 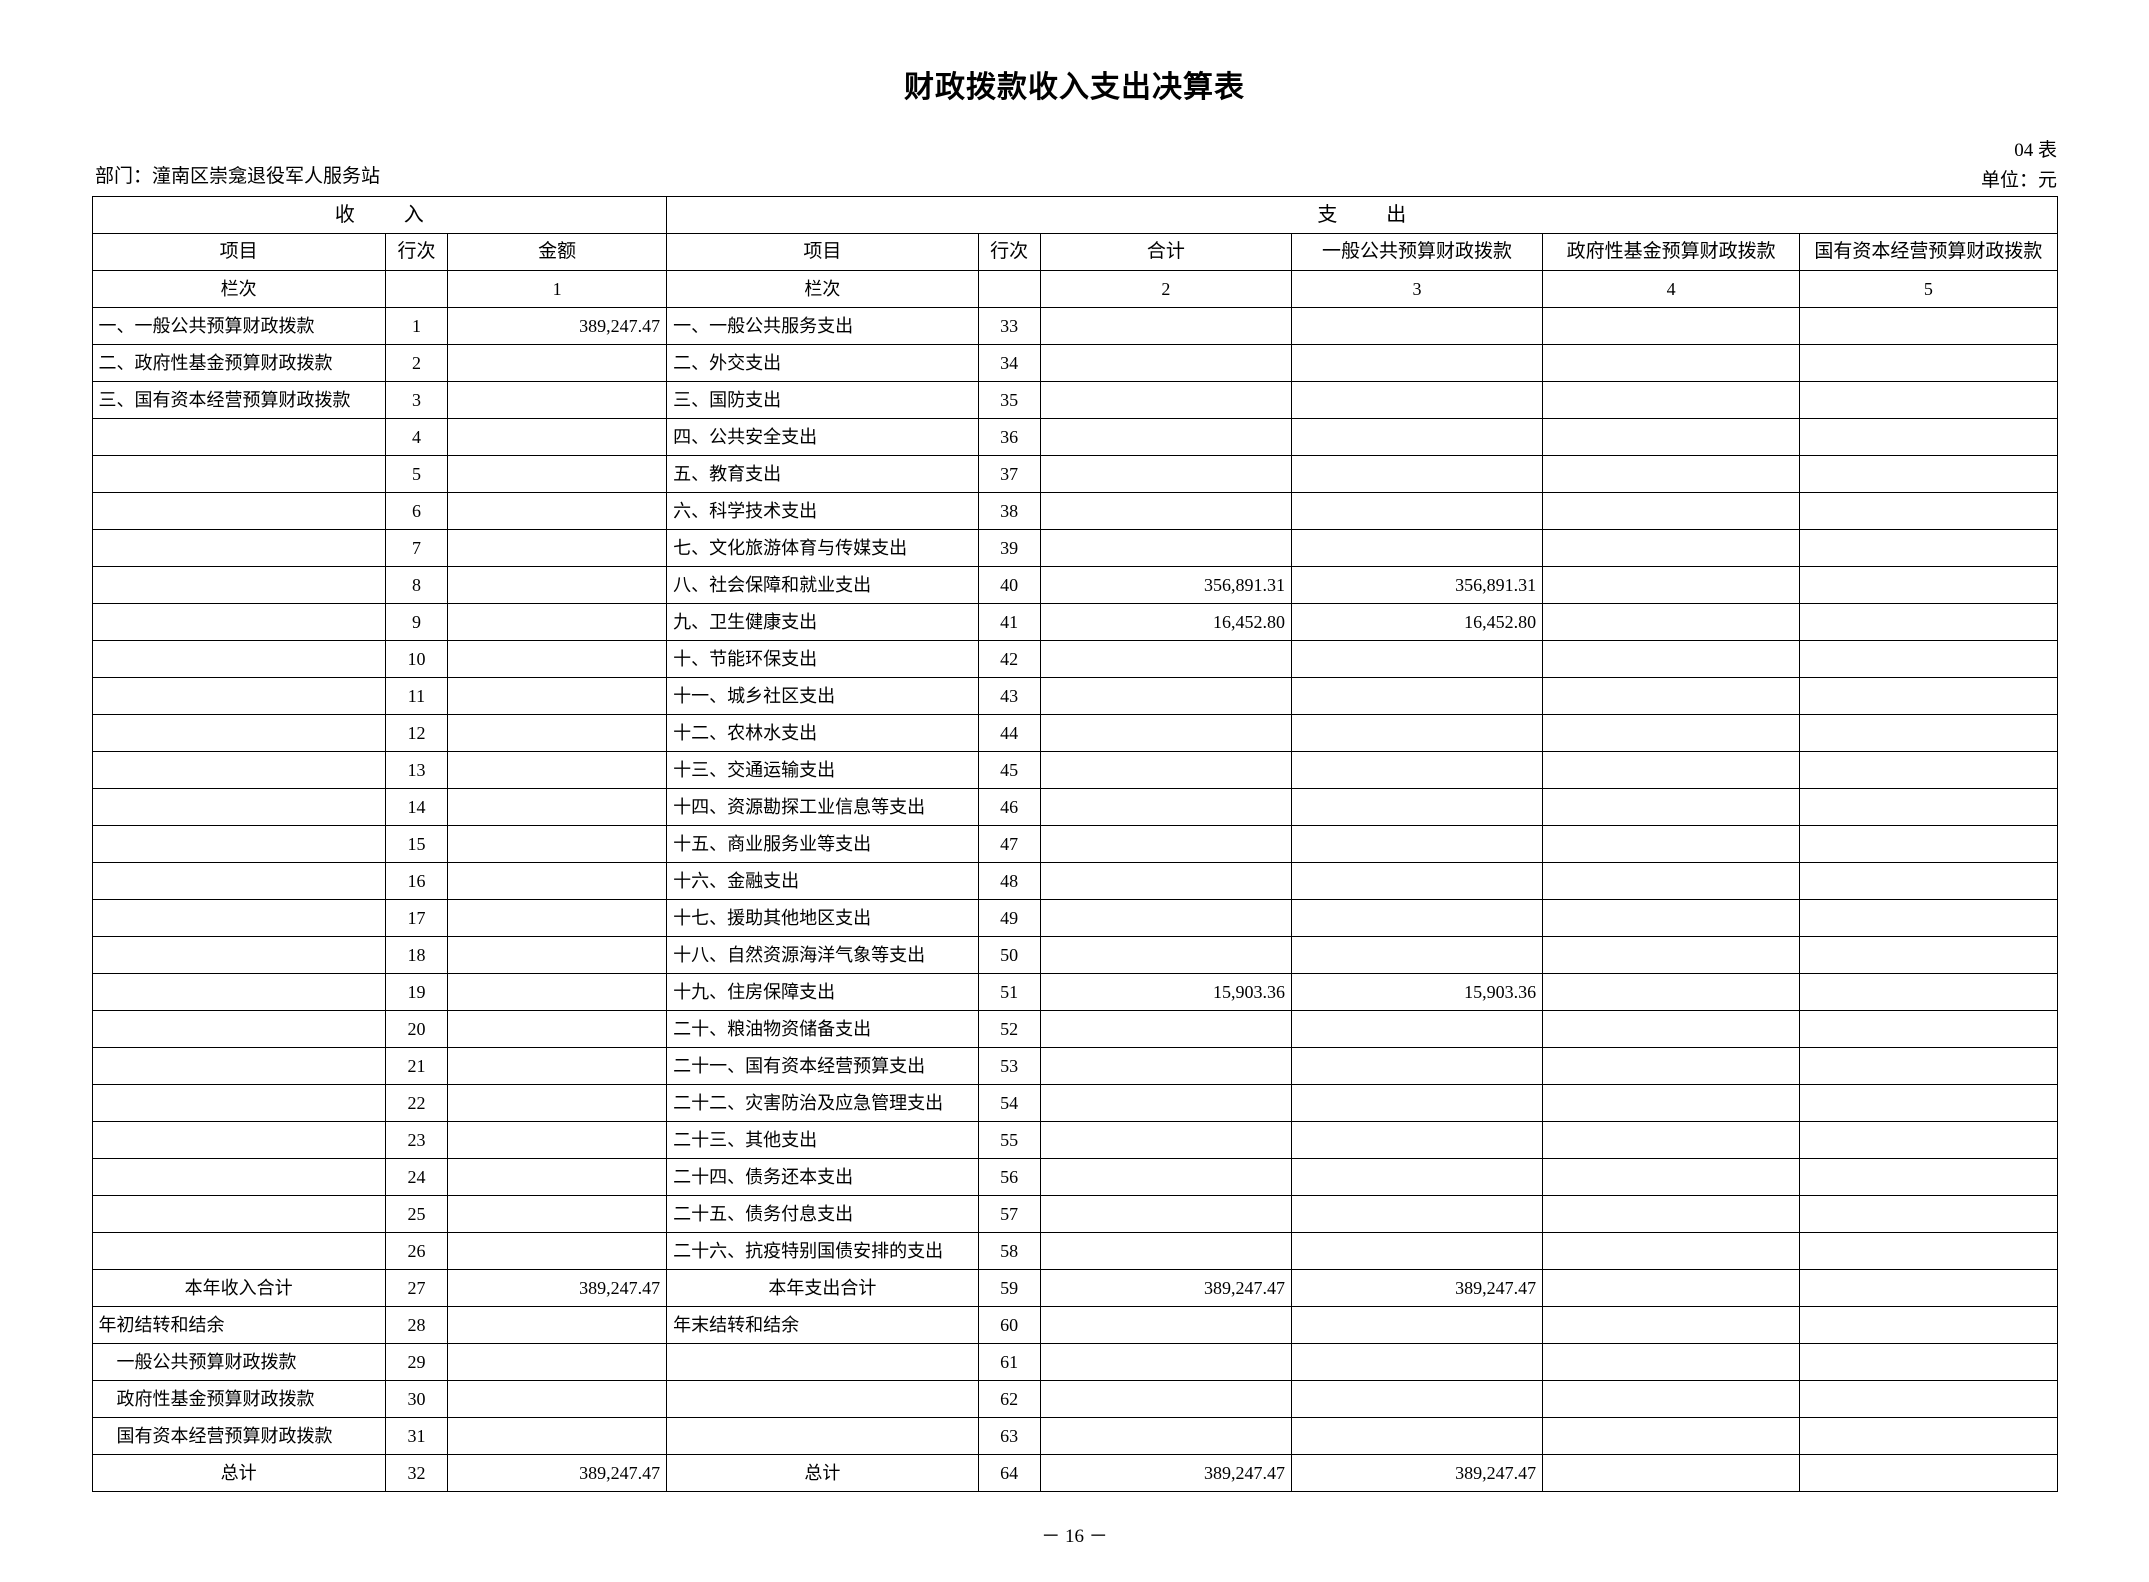 What do you see at coordinates (238, 1288) in the screenshot?
I see `income-item-label: 本年收入合计` at bounding box center [238, 1288].